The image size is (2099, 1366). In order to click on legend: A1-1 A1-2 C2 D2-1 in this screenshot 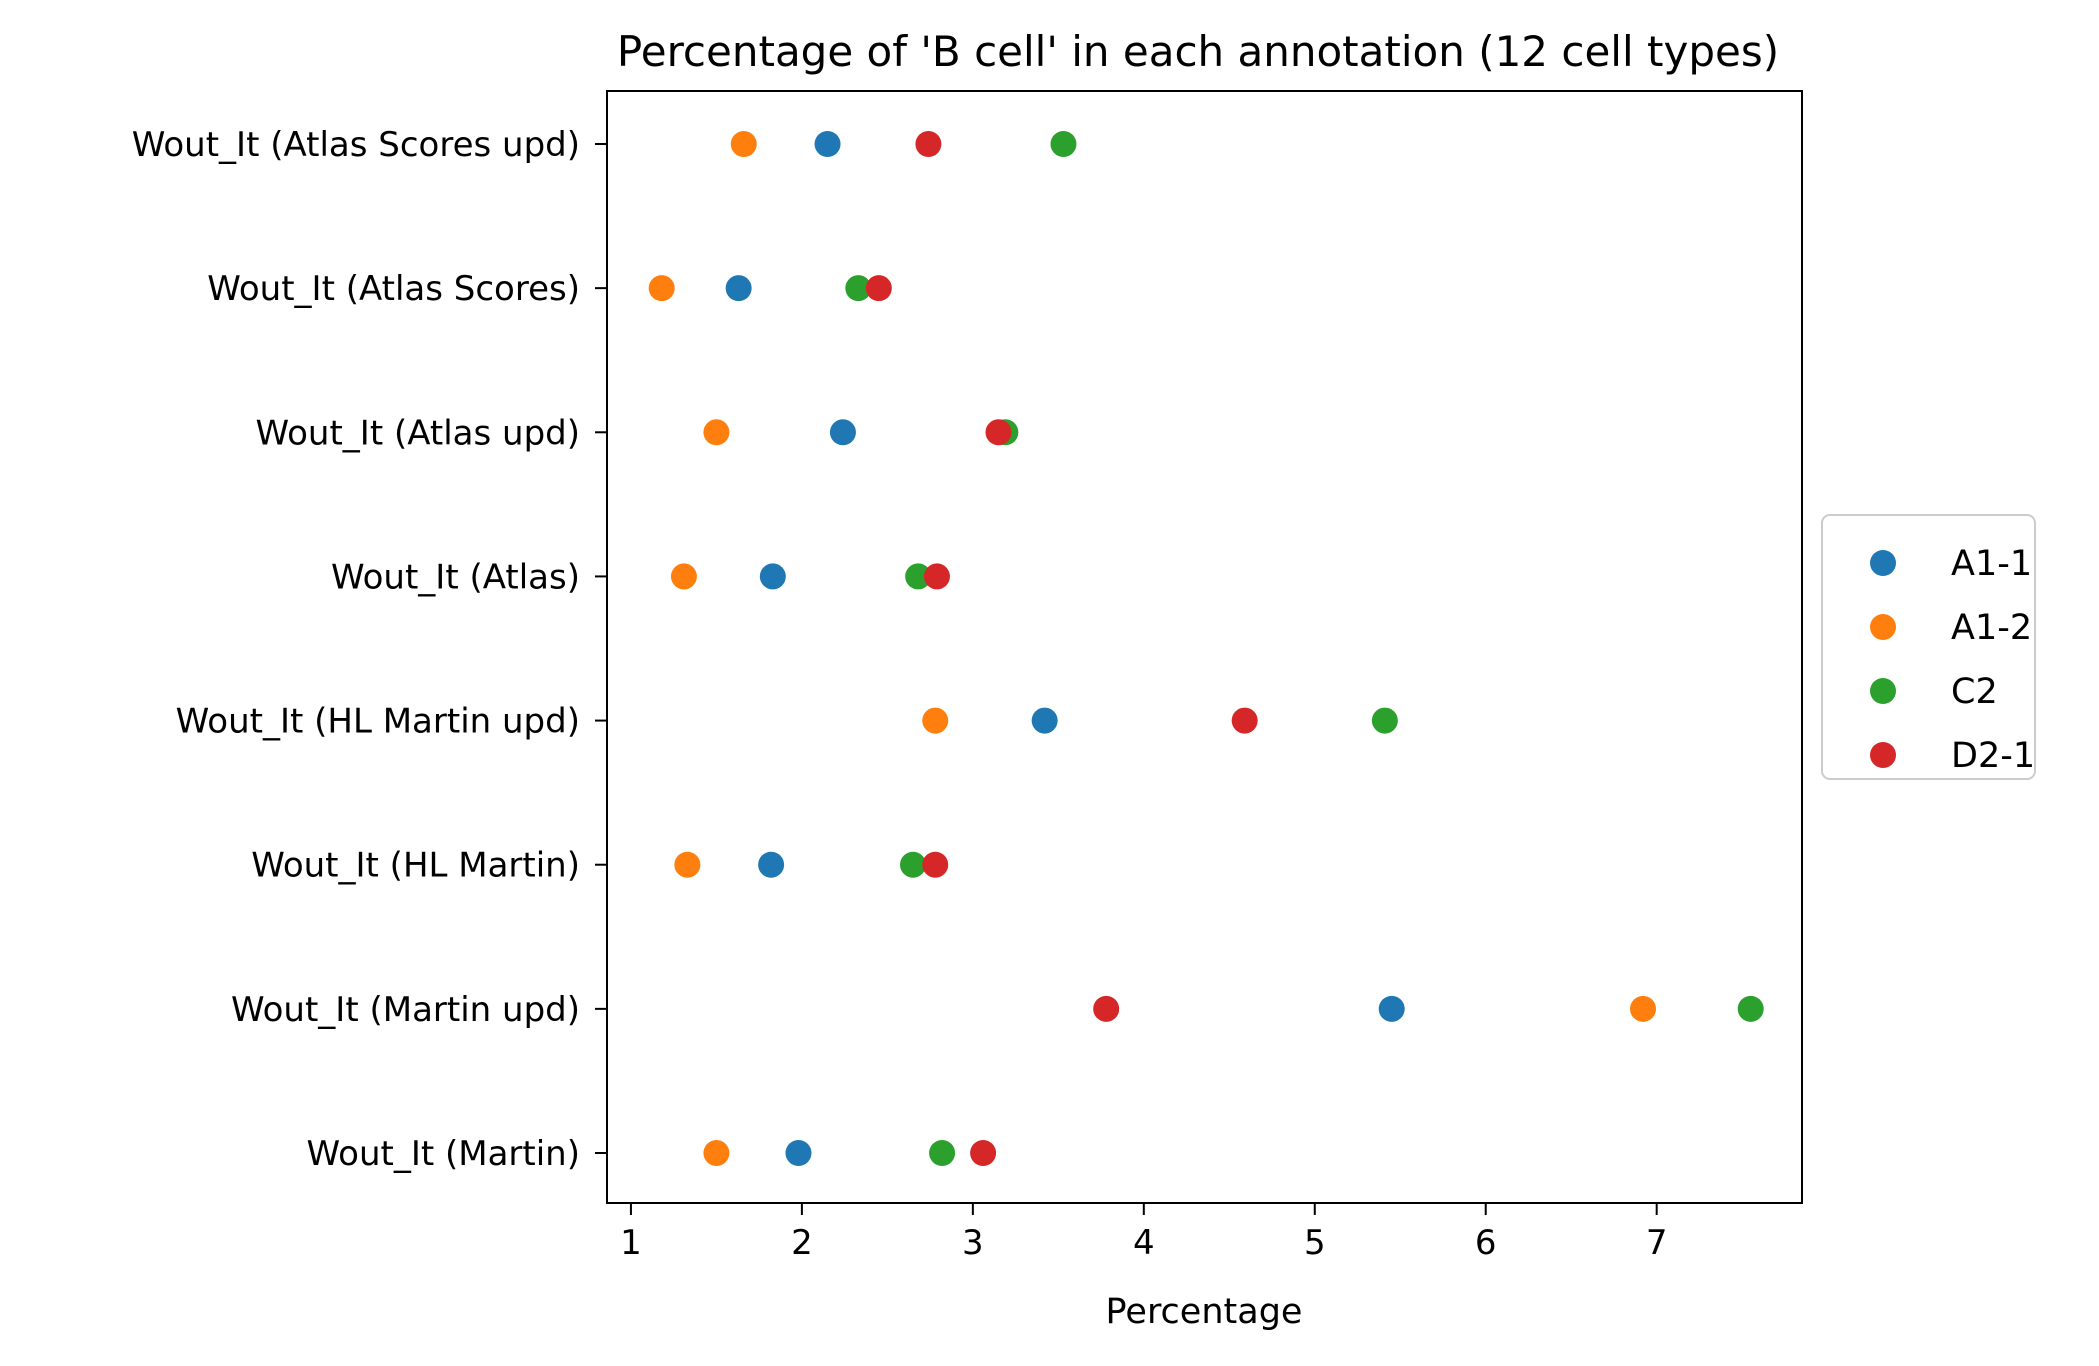, I will do `click(1928, 647)`.